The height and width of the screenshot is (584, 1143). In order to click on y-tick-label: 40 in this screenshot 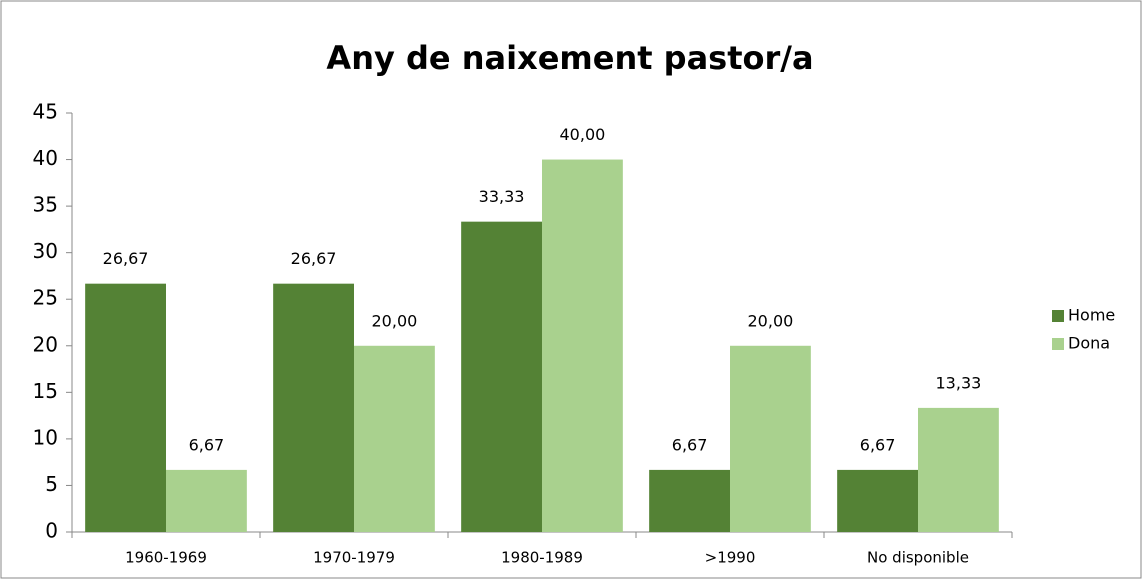, I will do `click(45, 158)`.